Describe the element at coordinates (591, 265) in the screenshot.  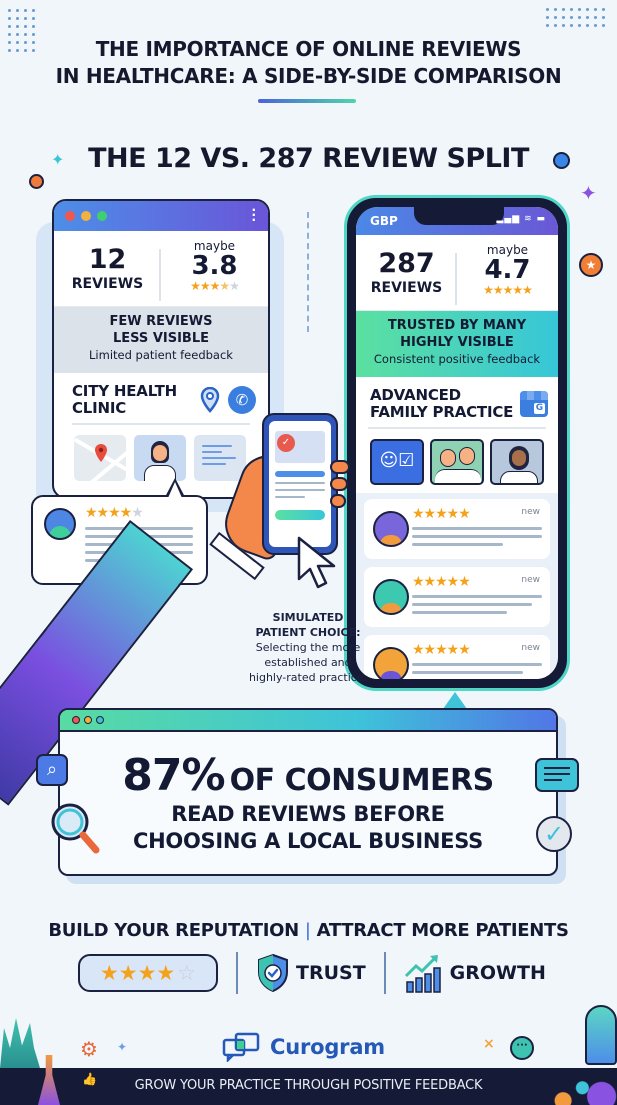
I see `star-chat-icon: ★` at that location.